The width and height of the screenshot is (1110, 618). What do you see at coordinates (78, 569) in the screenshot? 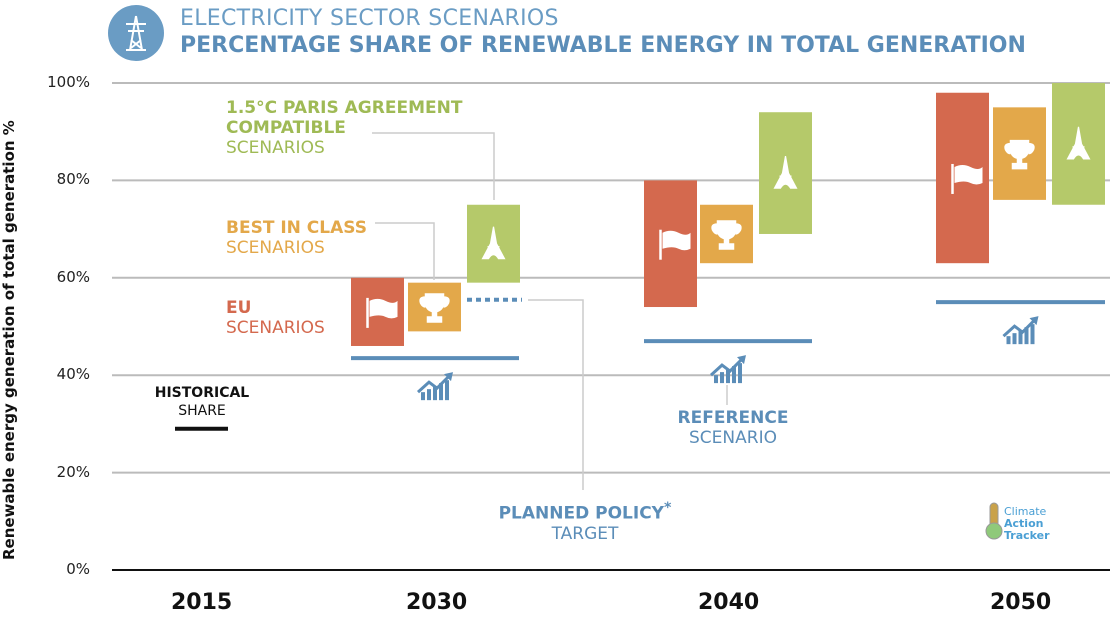
I see `y-tick: 0%` at bounding box center [78, 569].